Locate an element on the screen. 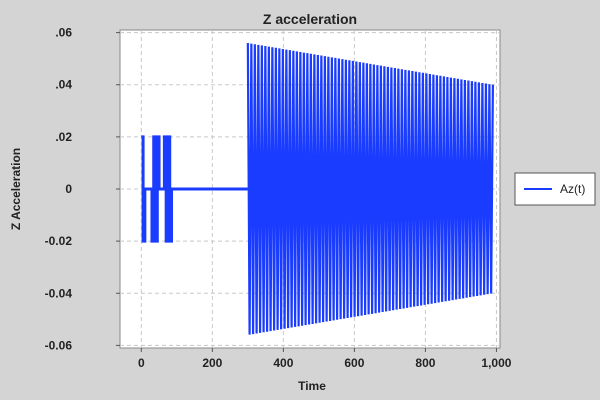  x-tick-label: 0 is located at coordinates (141, 363).